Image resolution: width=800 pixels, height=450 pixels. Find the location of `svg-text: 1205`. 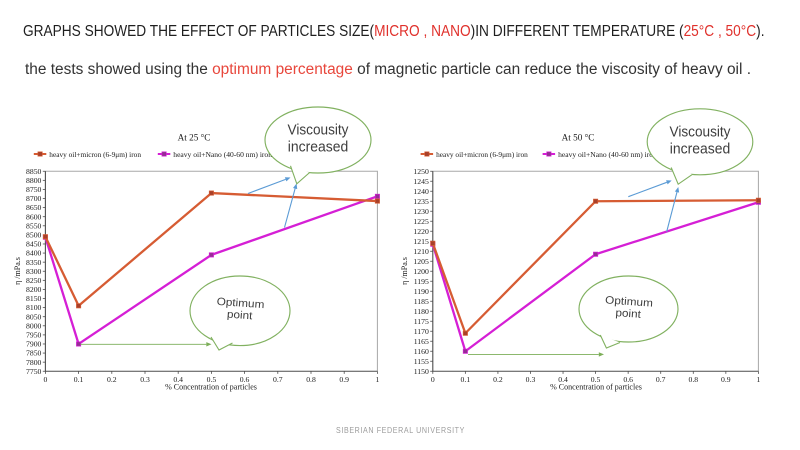

svg-text: 1205 is located at coordinates (421, 261).